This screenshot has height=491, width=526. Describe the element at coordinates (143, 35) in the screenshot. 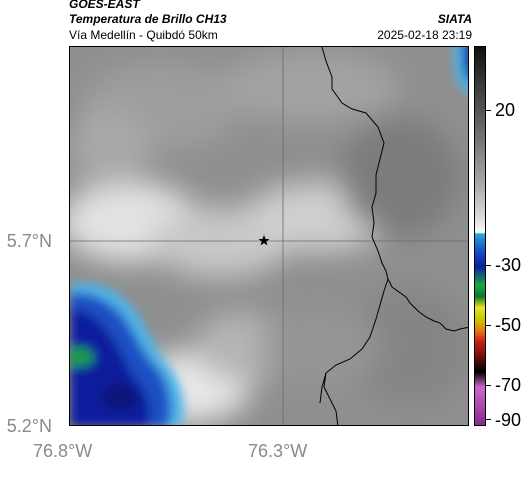

I see `region-subtitle: Vía Medellín - Quibdó 50km` at that location.